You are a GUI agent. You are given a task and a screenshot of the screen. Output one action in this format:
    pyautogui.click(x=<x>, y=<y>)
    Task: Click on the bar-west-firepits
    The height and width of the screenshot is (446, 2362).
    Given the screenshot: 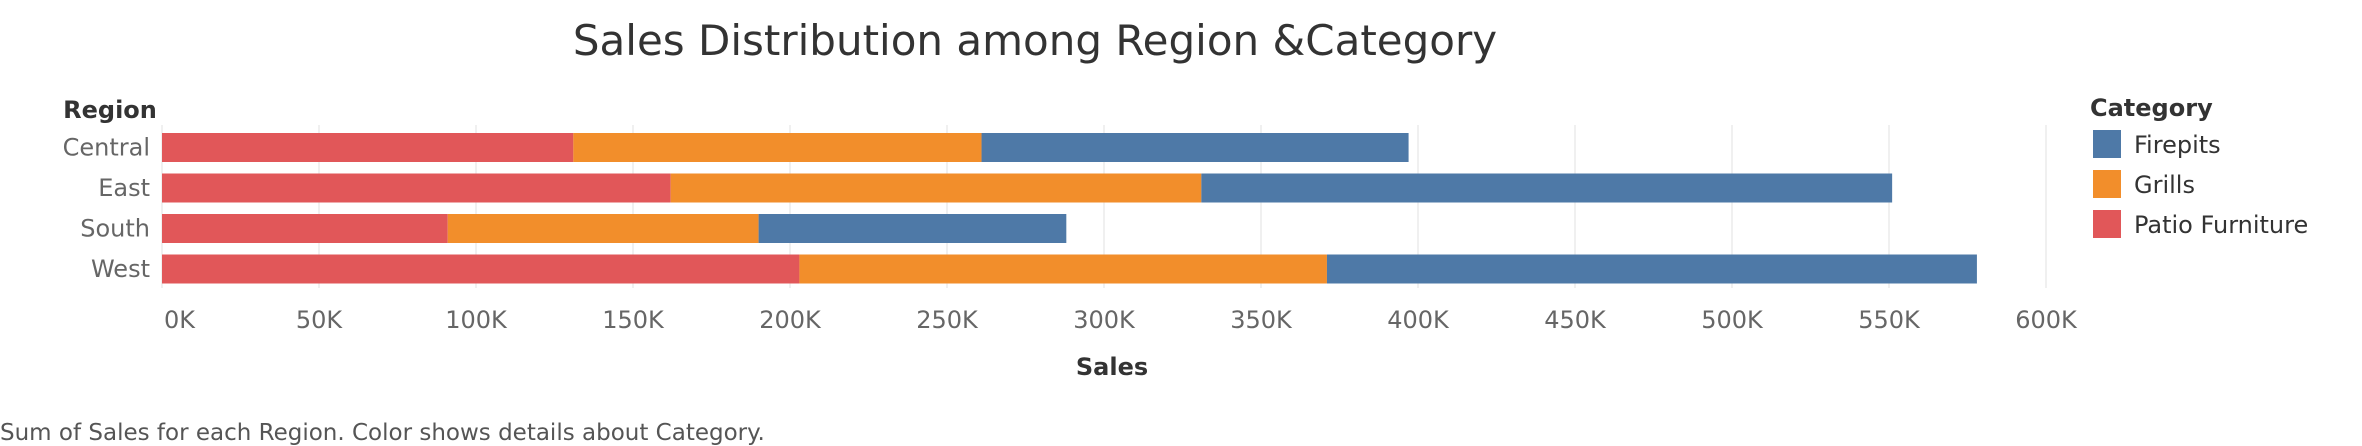 What is the action you would take?
    pyautogui.click(x=1651, y=269)
    